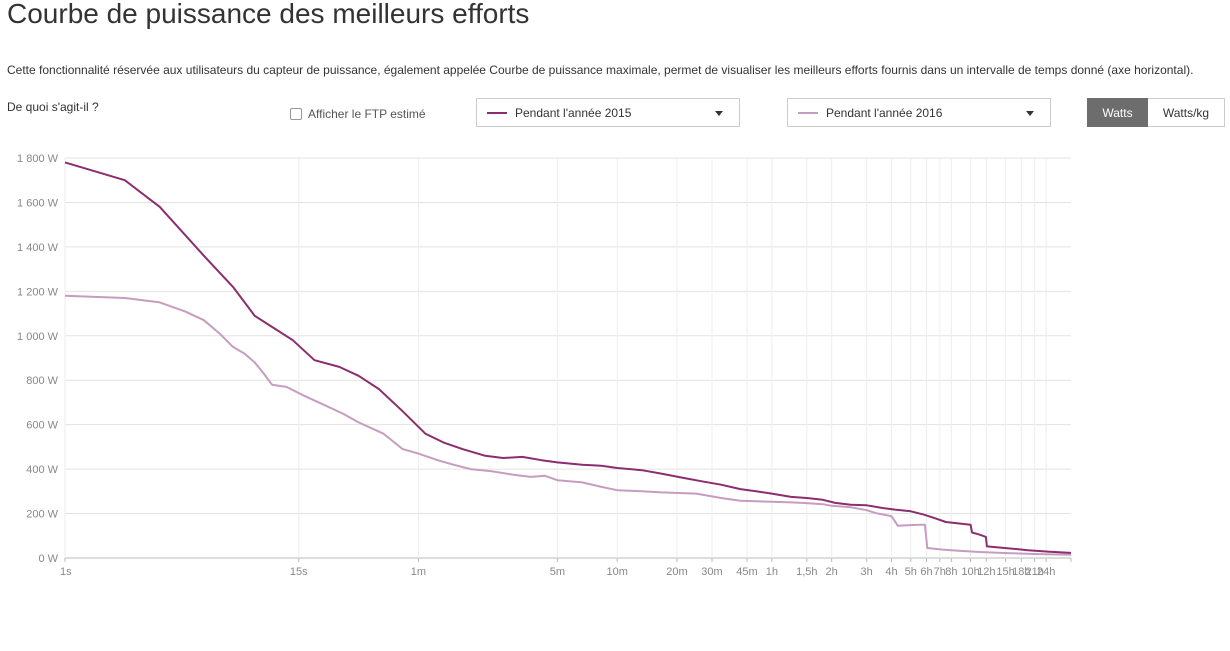  I want to click on period-select-2016: Pendant l'année 2016, so click(919, 112).